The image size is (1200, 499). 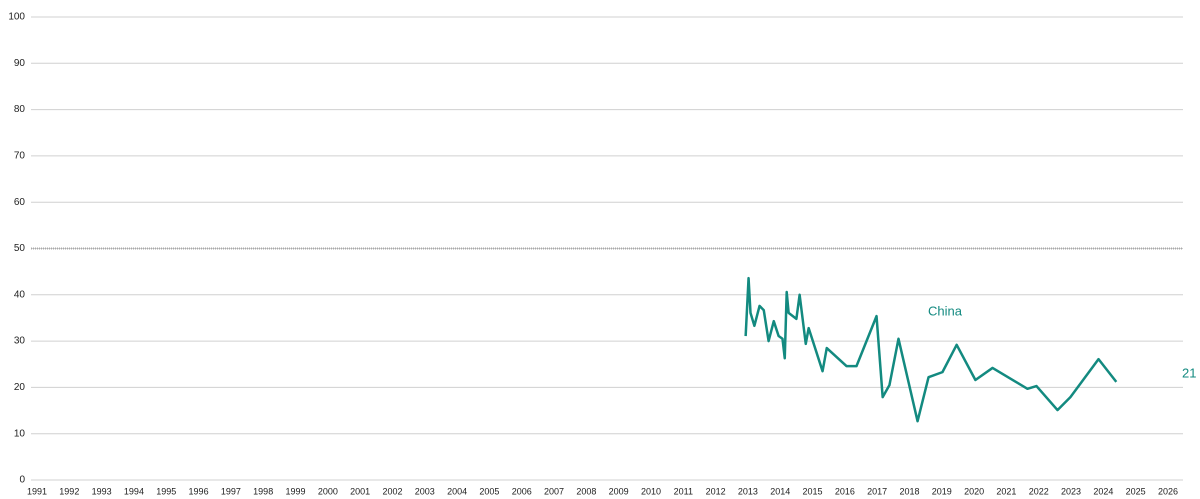 I want to click on x-tick-label: 2005, so click(x=489, y=491).